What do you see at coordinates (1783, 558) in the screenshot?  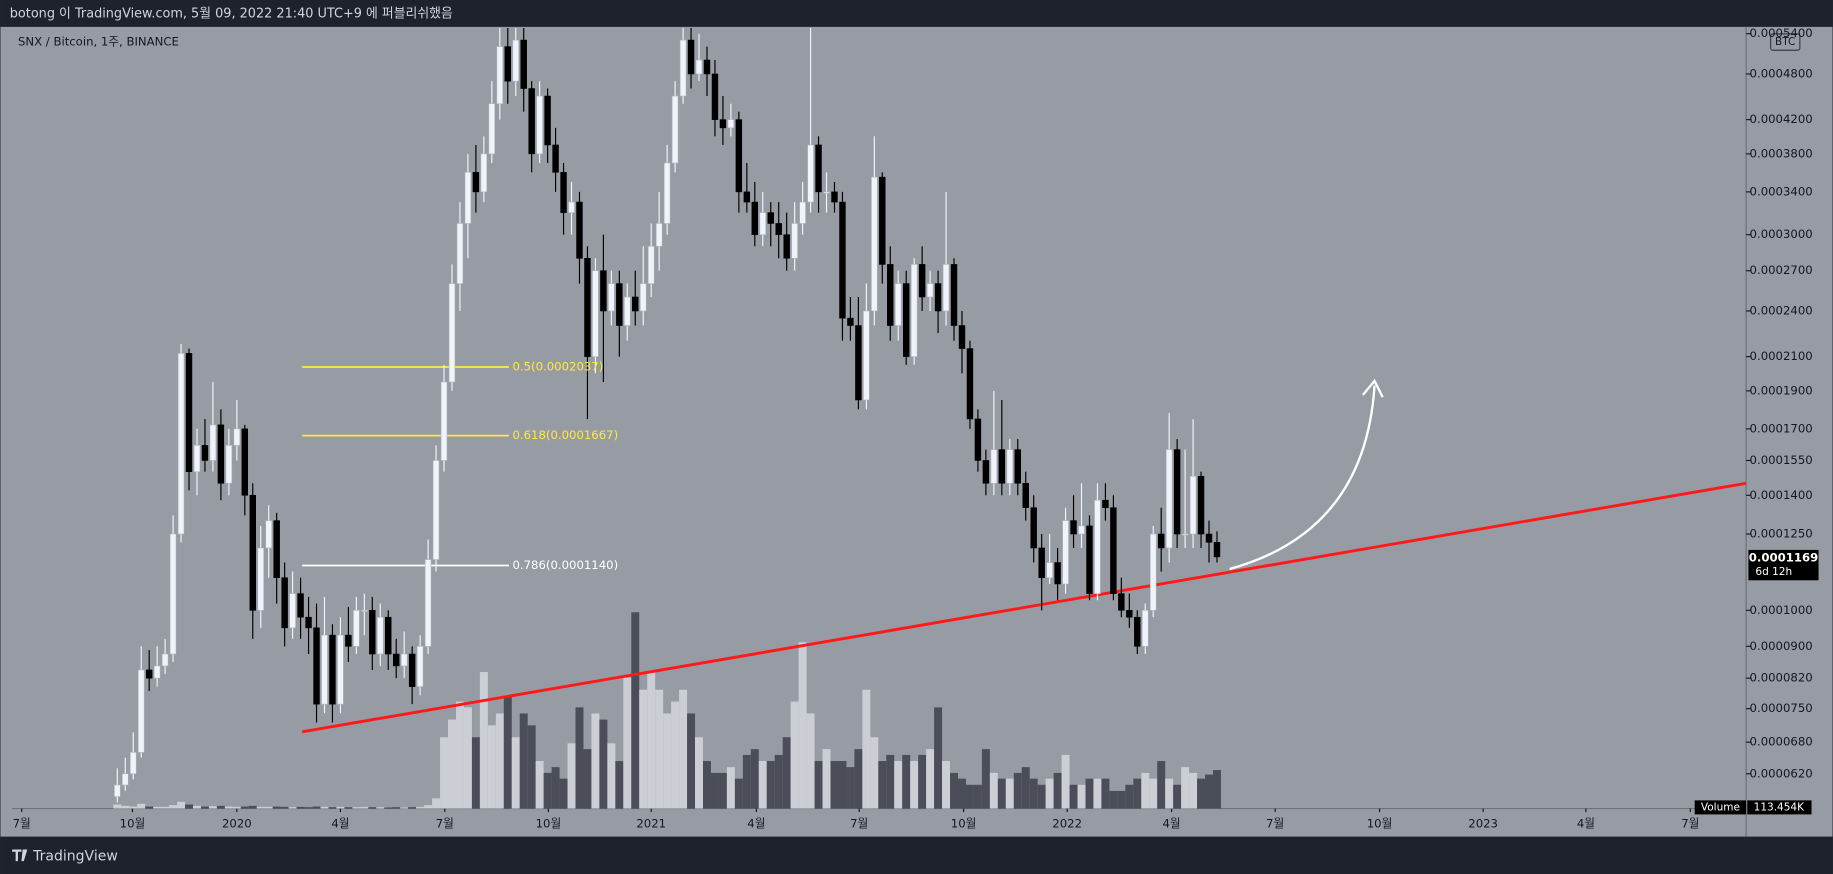 I see `last-price-label: 0.0001169` at bounding box center [1783, 558].